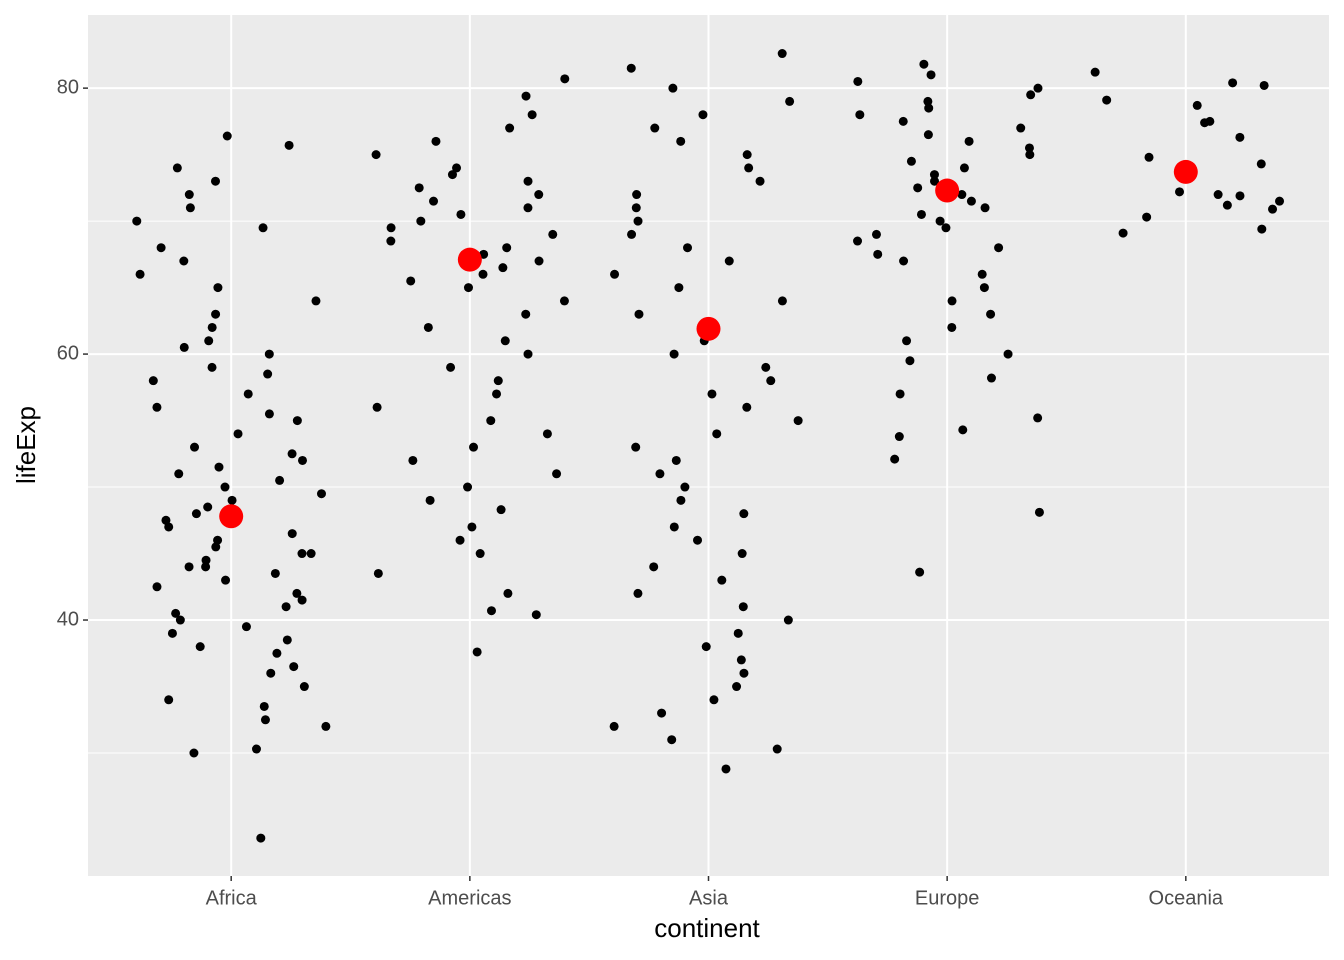 Image resolution: width=1344 pixels, height=960 pixels. Describe the element at coordinates (707, 928) in the screenshot. I see `x-axis-title: continent` at that location.